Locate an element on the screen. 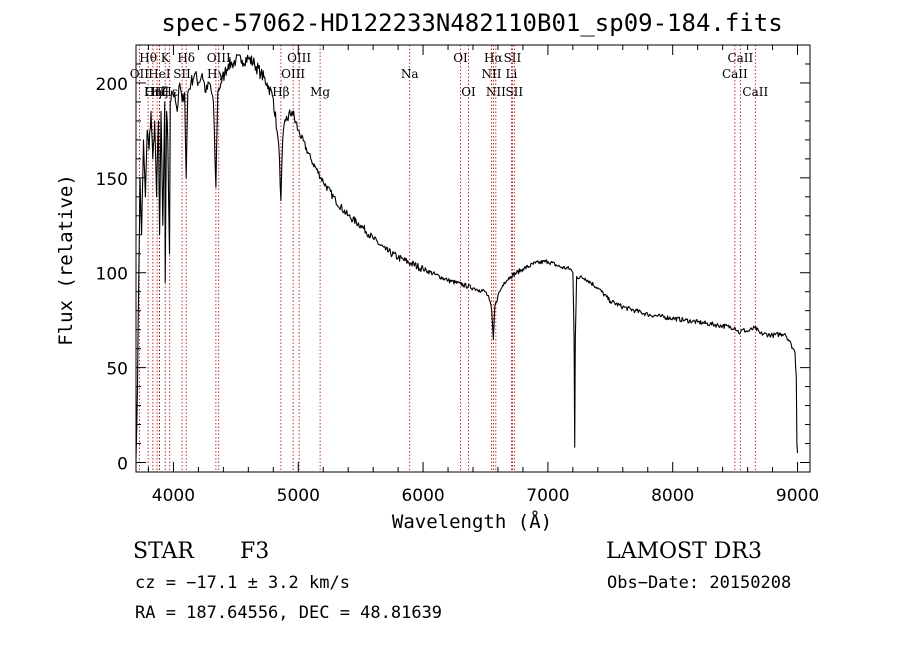 This screenshot has height=649, width=900. x-tick-label: 9000 is located at coordinates (797, 496).